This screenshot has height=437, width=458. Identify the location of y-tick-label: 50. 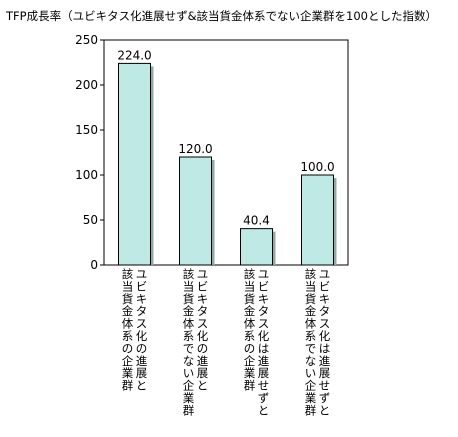
(90, 220).